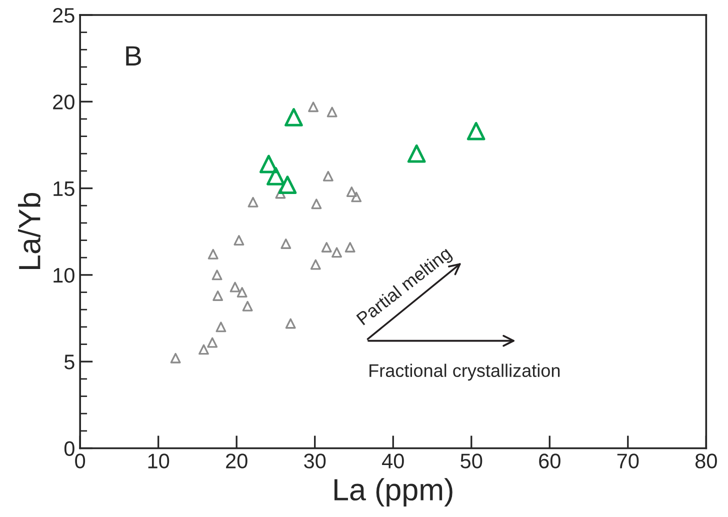 Image resolution: width=728 pixels, height=517 pixels. What do you see at coordinates (393, 492) in the screenshot?
I see `x-axis-title: La (ppm)` at bounding box center [393, 492].